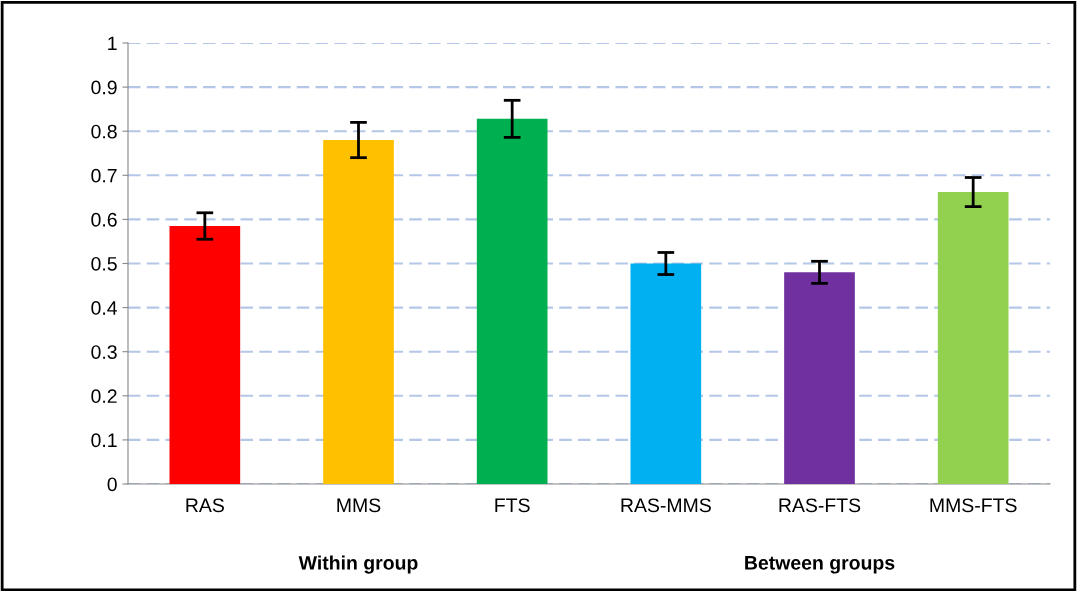  Describe the element at coordinates (205, 505) in the screenshot. I see `x-tick-label: RAS` at that location.